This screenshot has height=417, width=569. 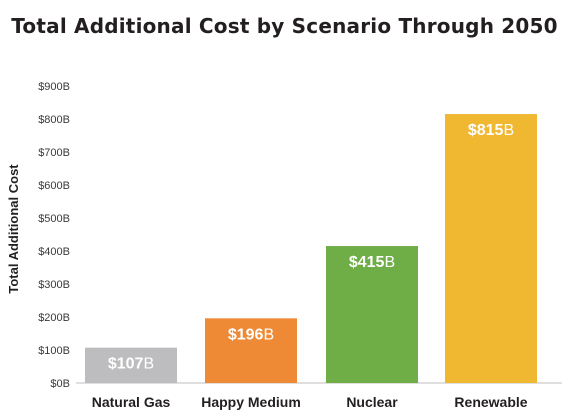 What do you see at coordinates (251, 402) in the screenshot?
I see `x-tick-label: Happy Medium` at bounding box center [251, 402].